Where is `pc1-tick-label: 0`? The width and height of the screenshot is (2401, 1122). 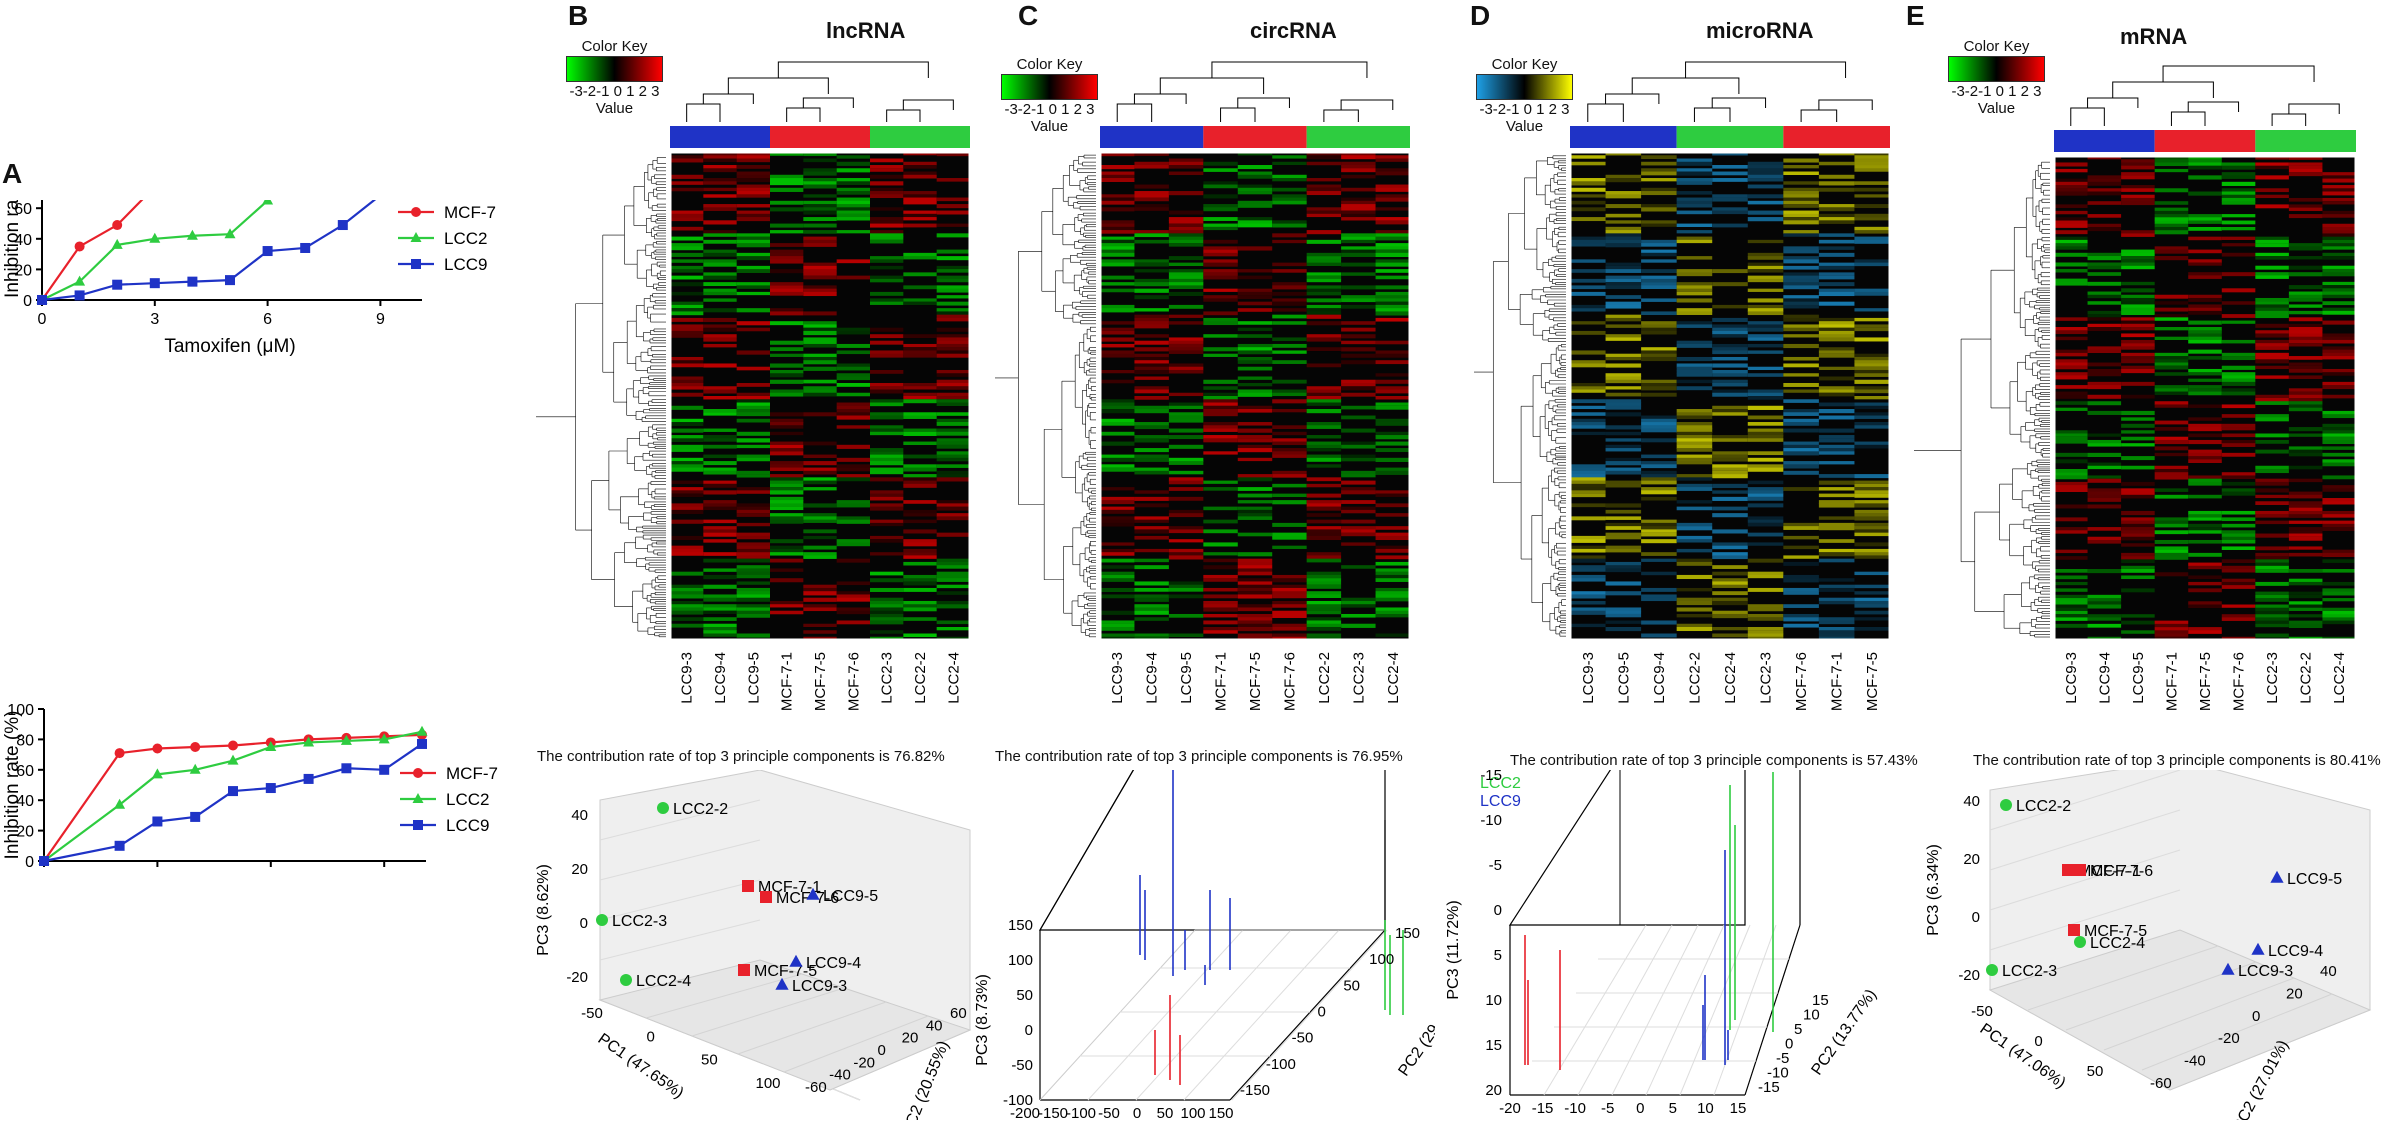
pc1-tick-label: 0 is located at coordinates (1137, 1112).